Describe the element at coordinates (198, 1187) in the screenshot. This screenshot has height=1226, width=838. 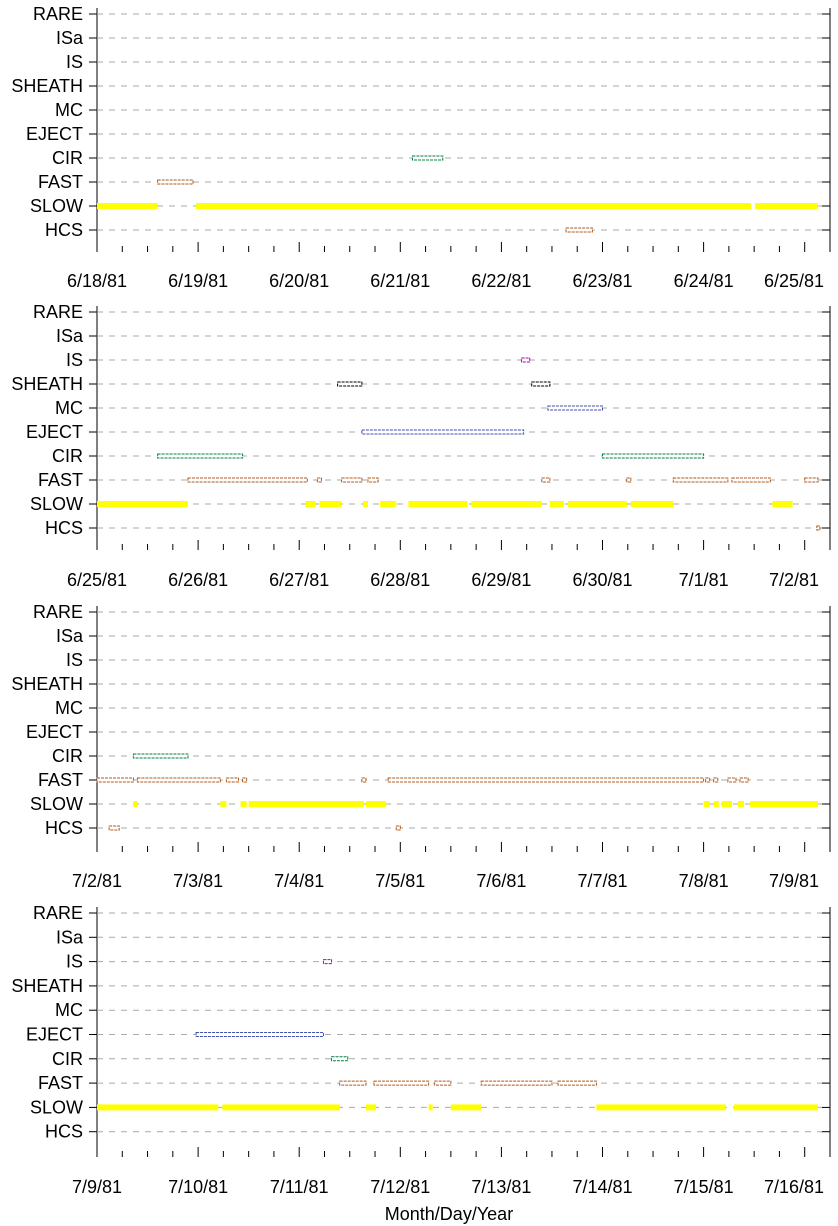
I see `x-tick-label: 7/10/81` at that location.